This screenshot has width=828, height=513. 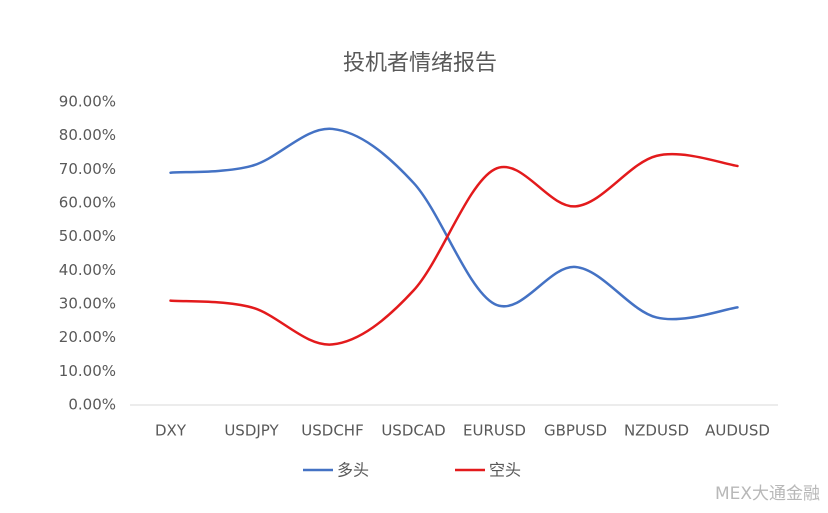 What do you see at coordinates (87, 135) in the screenshot?
I see `y-tick-label: 80.00%` at bounding box center [87, 135].